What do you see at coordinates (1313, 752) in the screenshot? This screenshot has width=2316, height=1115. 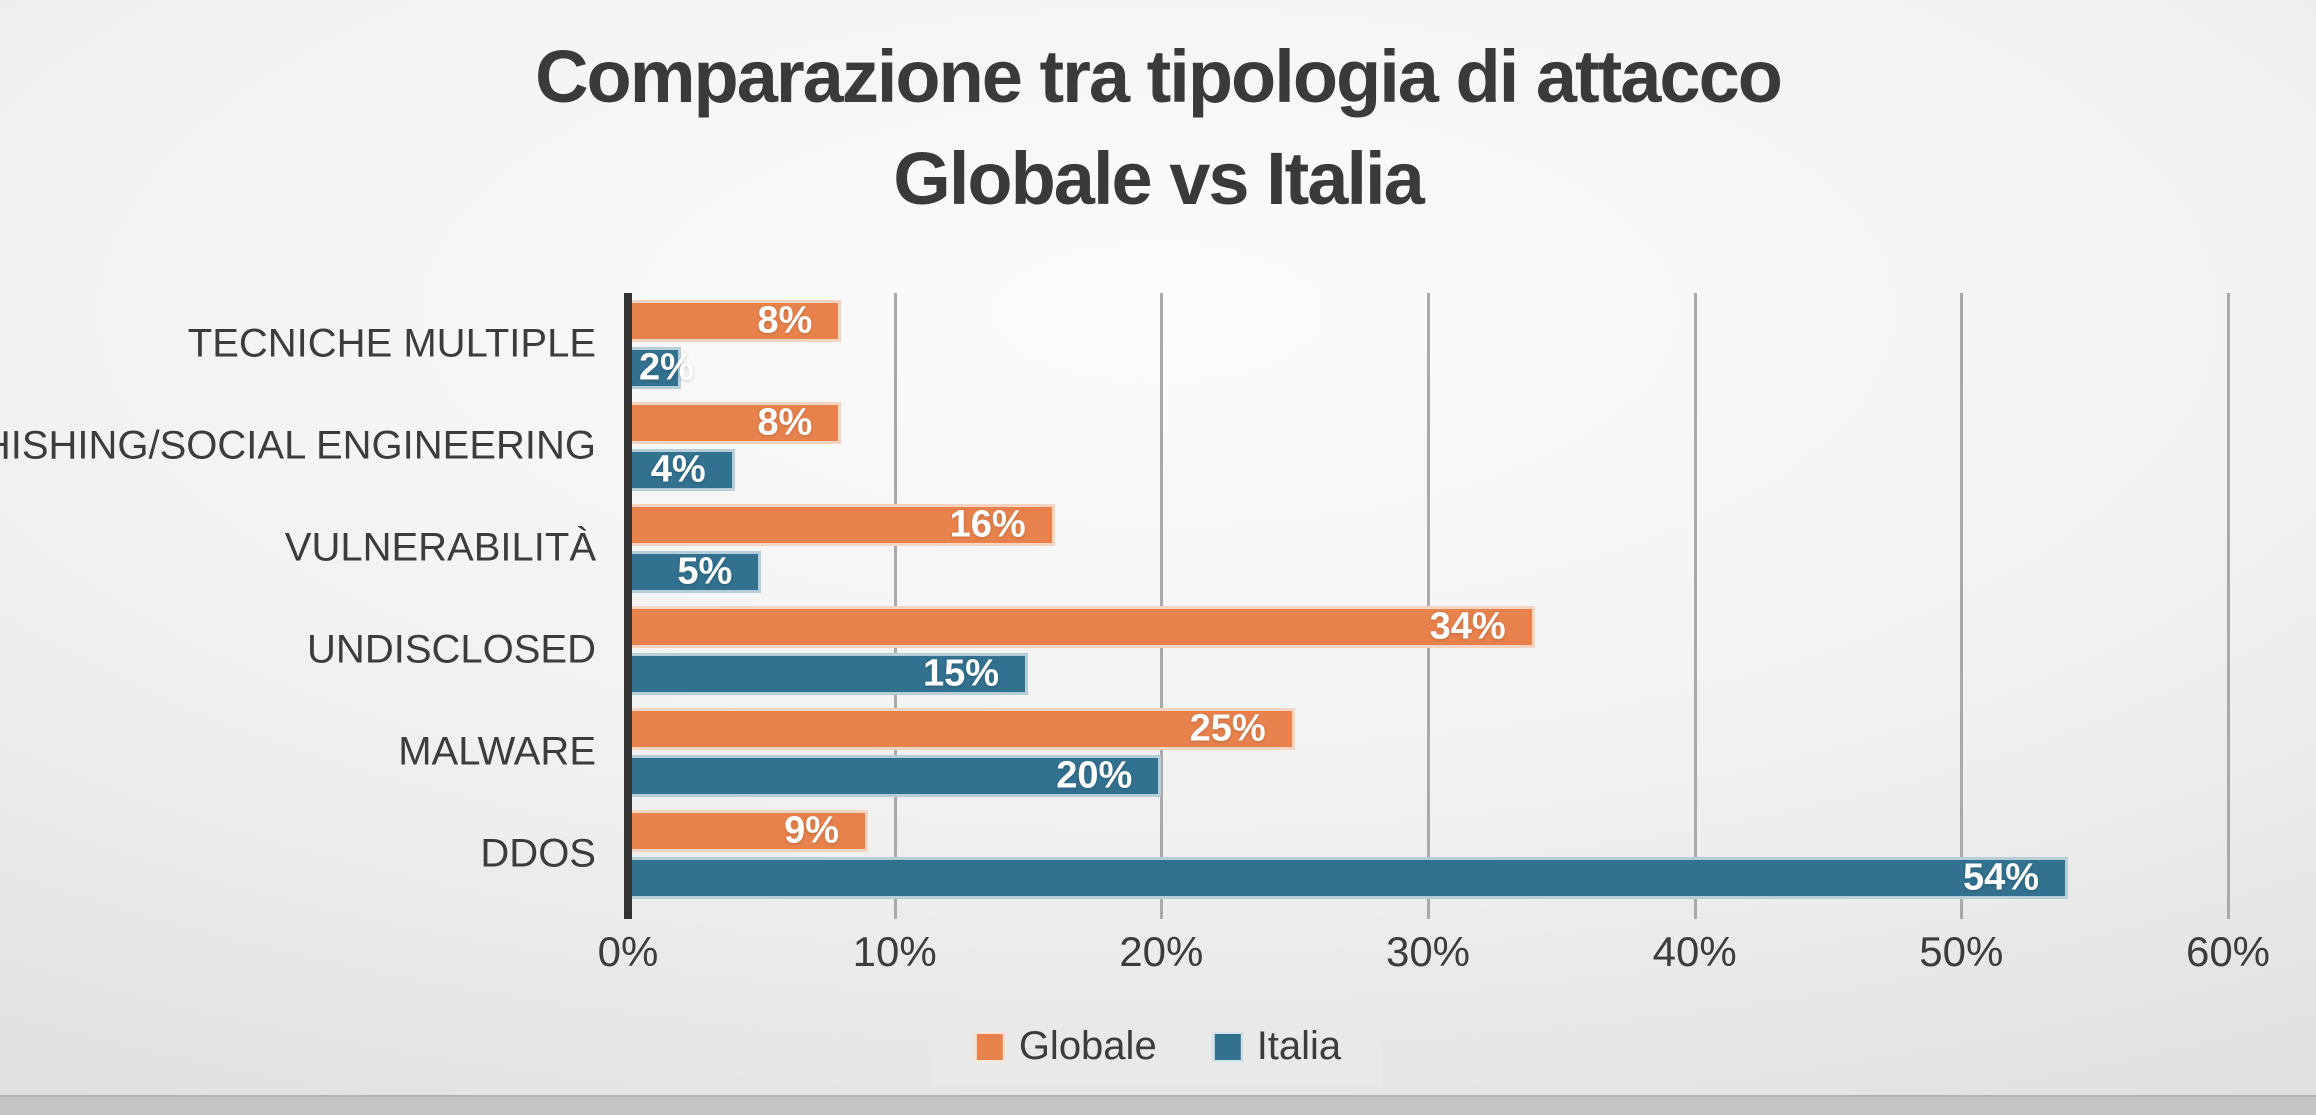 I see `chart-row: MALWARE 25% 20%` at bounding box center [1313, 752].